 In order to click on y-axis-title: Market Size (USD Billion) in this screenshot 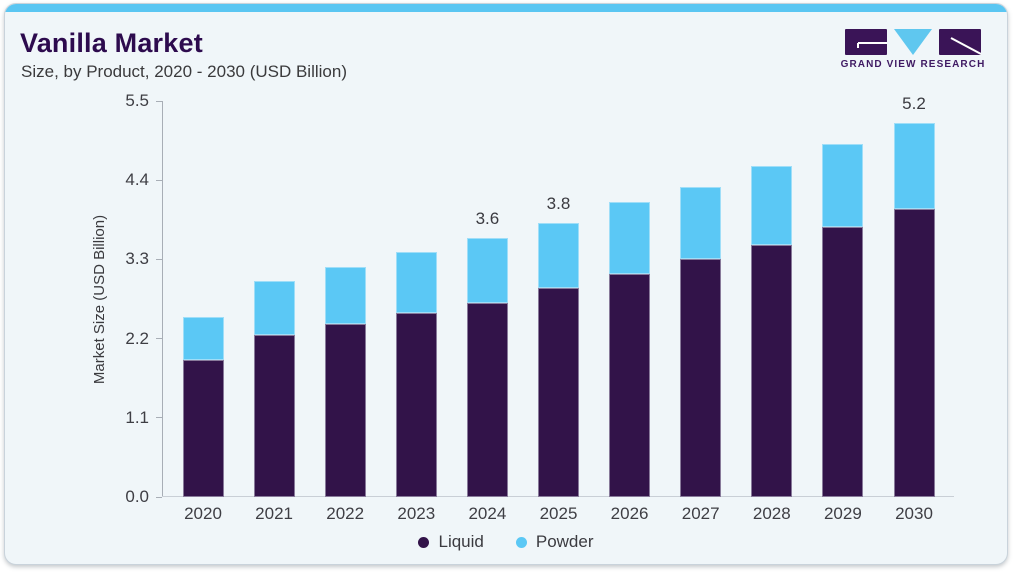, I will do `click(100, 299)`.